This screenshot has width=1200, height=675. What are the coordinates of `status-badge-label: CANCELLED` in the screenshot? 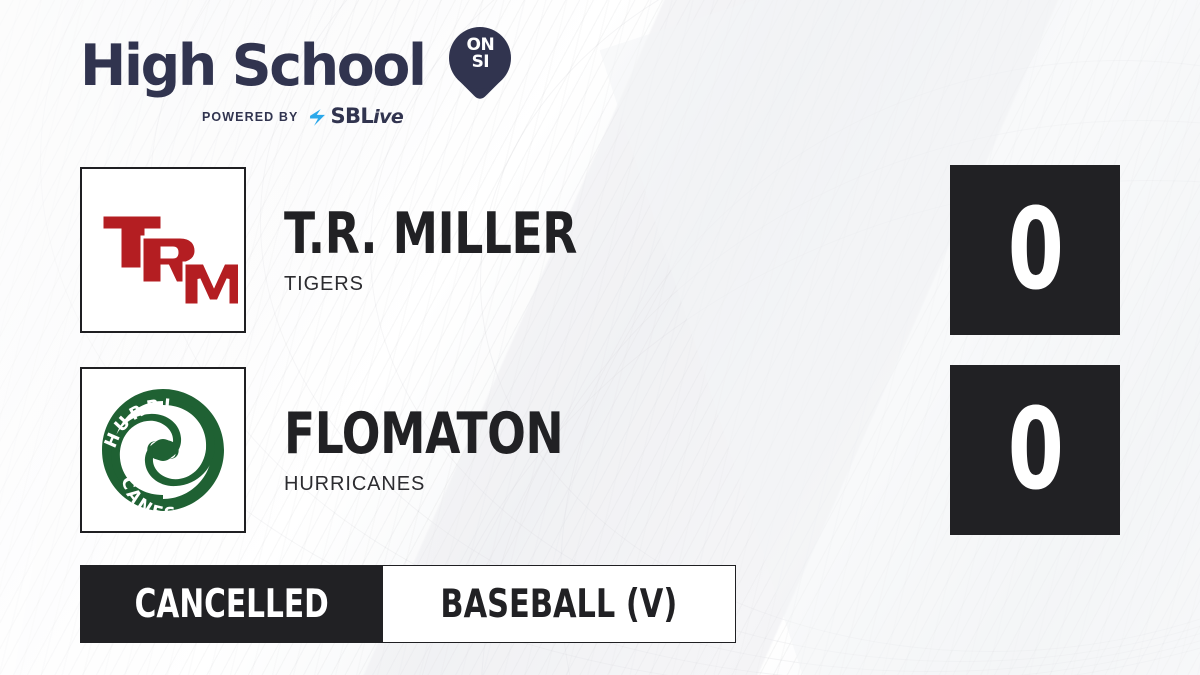 It's located at (231, 604).